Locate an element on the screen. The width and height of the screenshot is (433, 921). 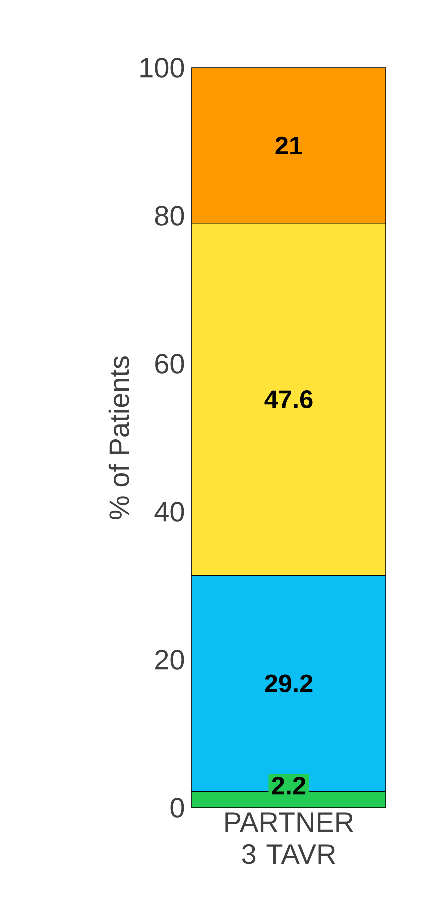
y-tick-label: 100 is located at coordinates (162, 68).